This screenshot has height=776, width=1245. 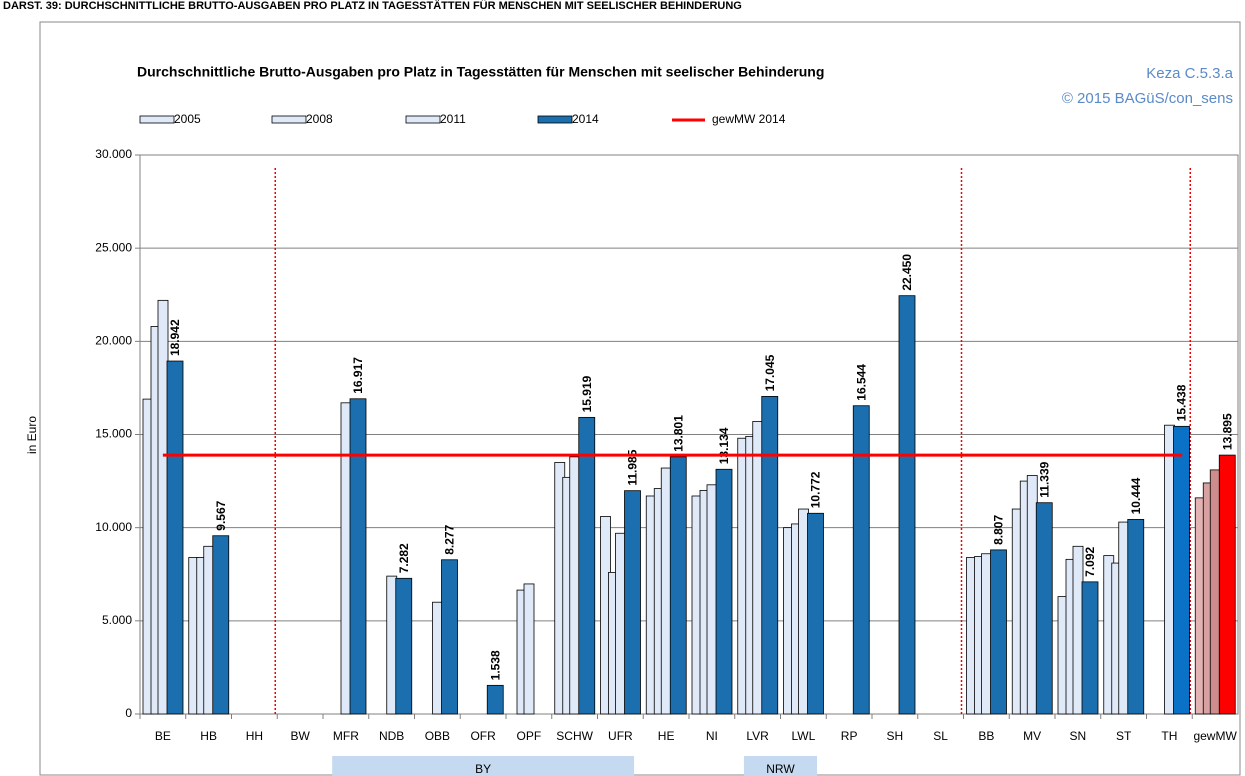 What do you see at coordinates (861, 382) in the screenshot?
I see `data-label: 16.544` at bounding box center [861, 382].